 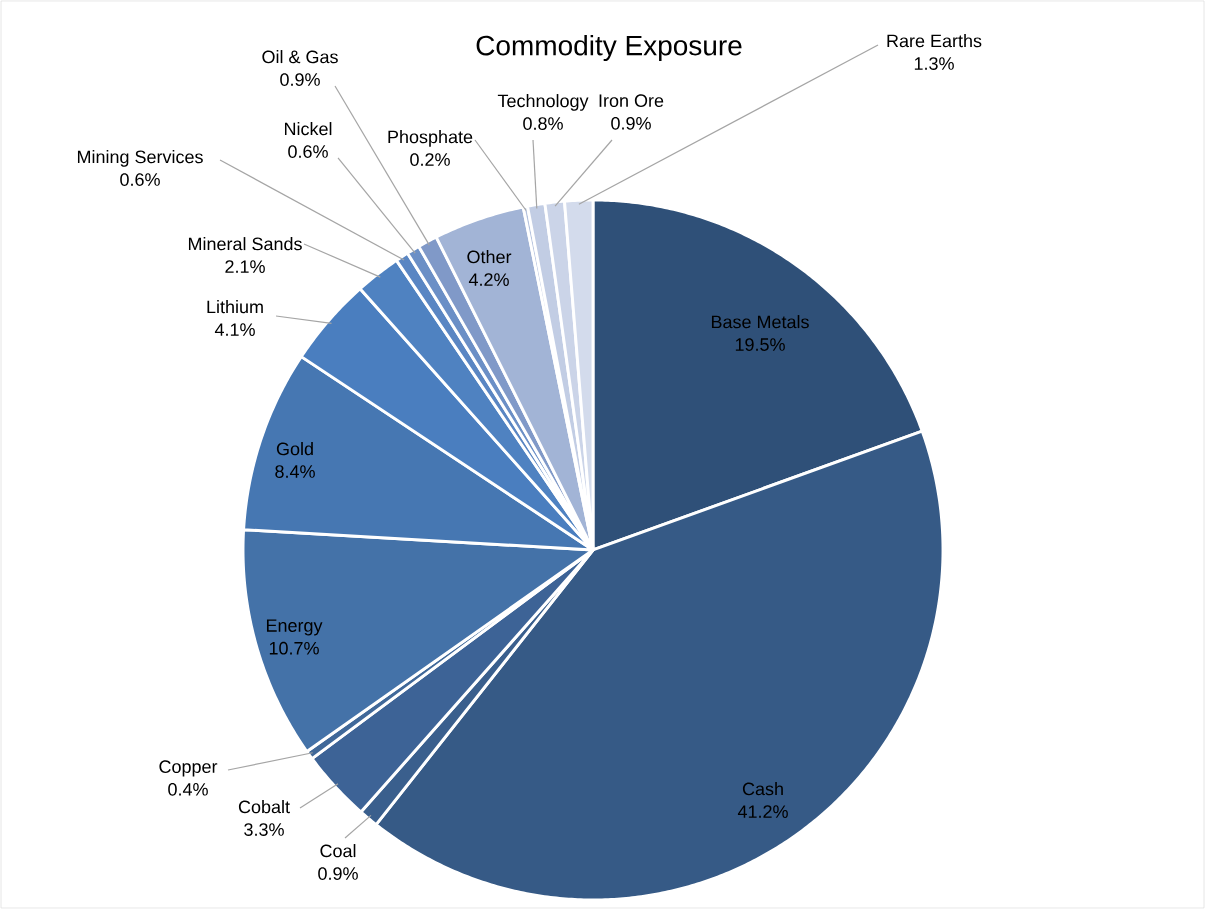 I want to click on slice-label: Phosphate, so click(x=430, y=138).